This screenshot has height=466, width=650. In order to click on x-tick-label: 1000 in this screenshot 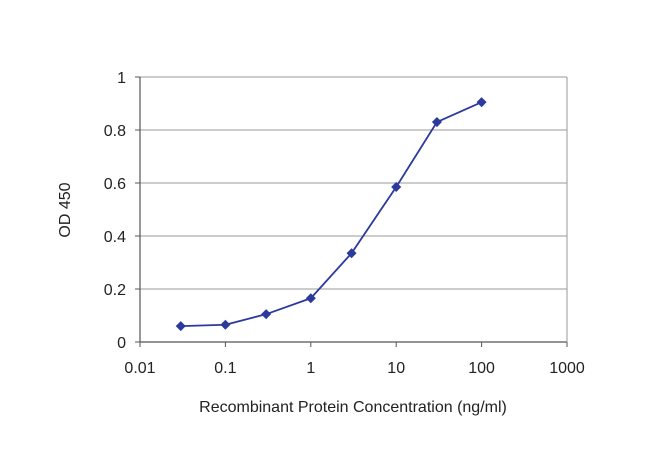, I will do `click(567, 368)`.